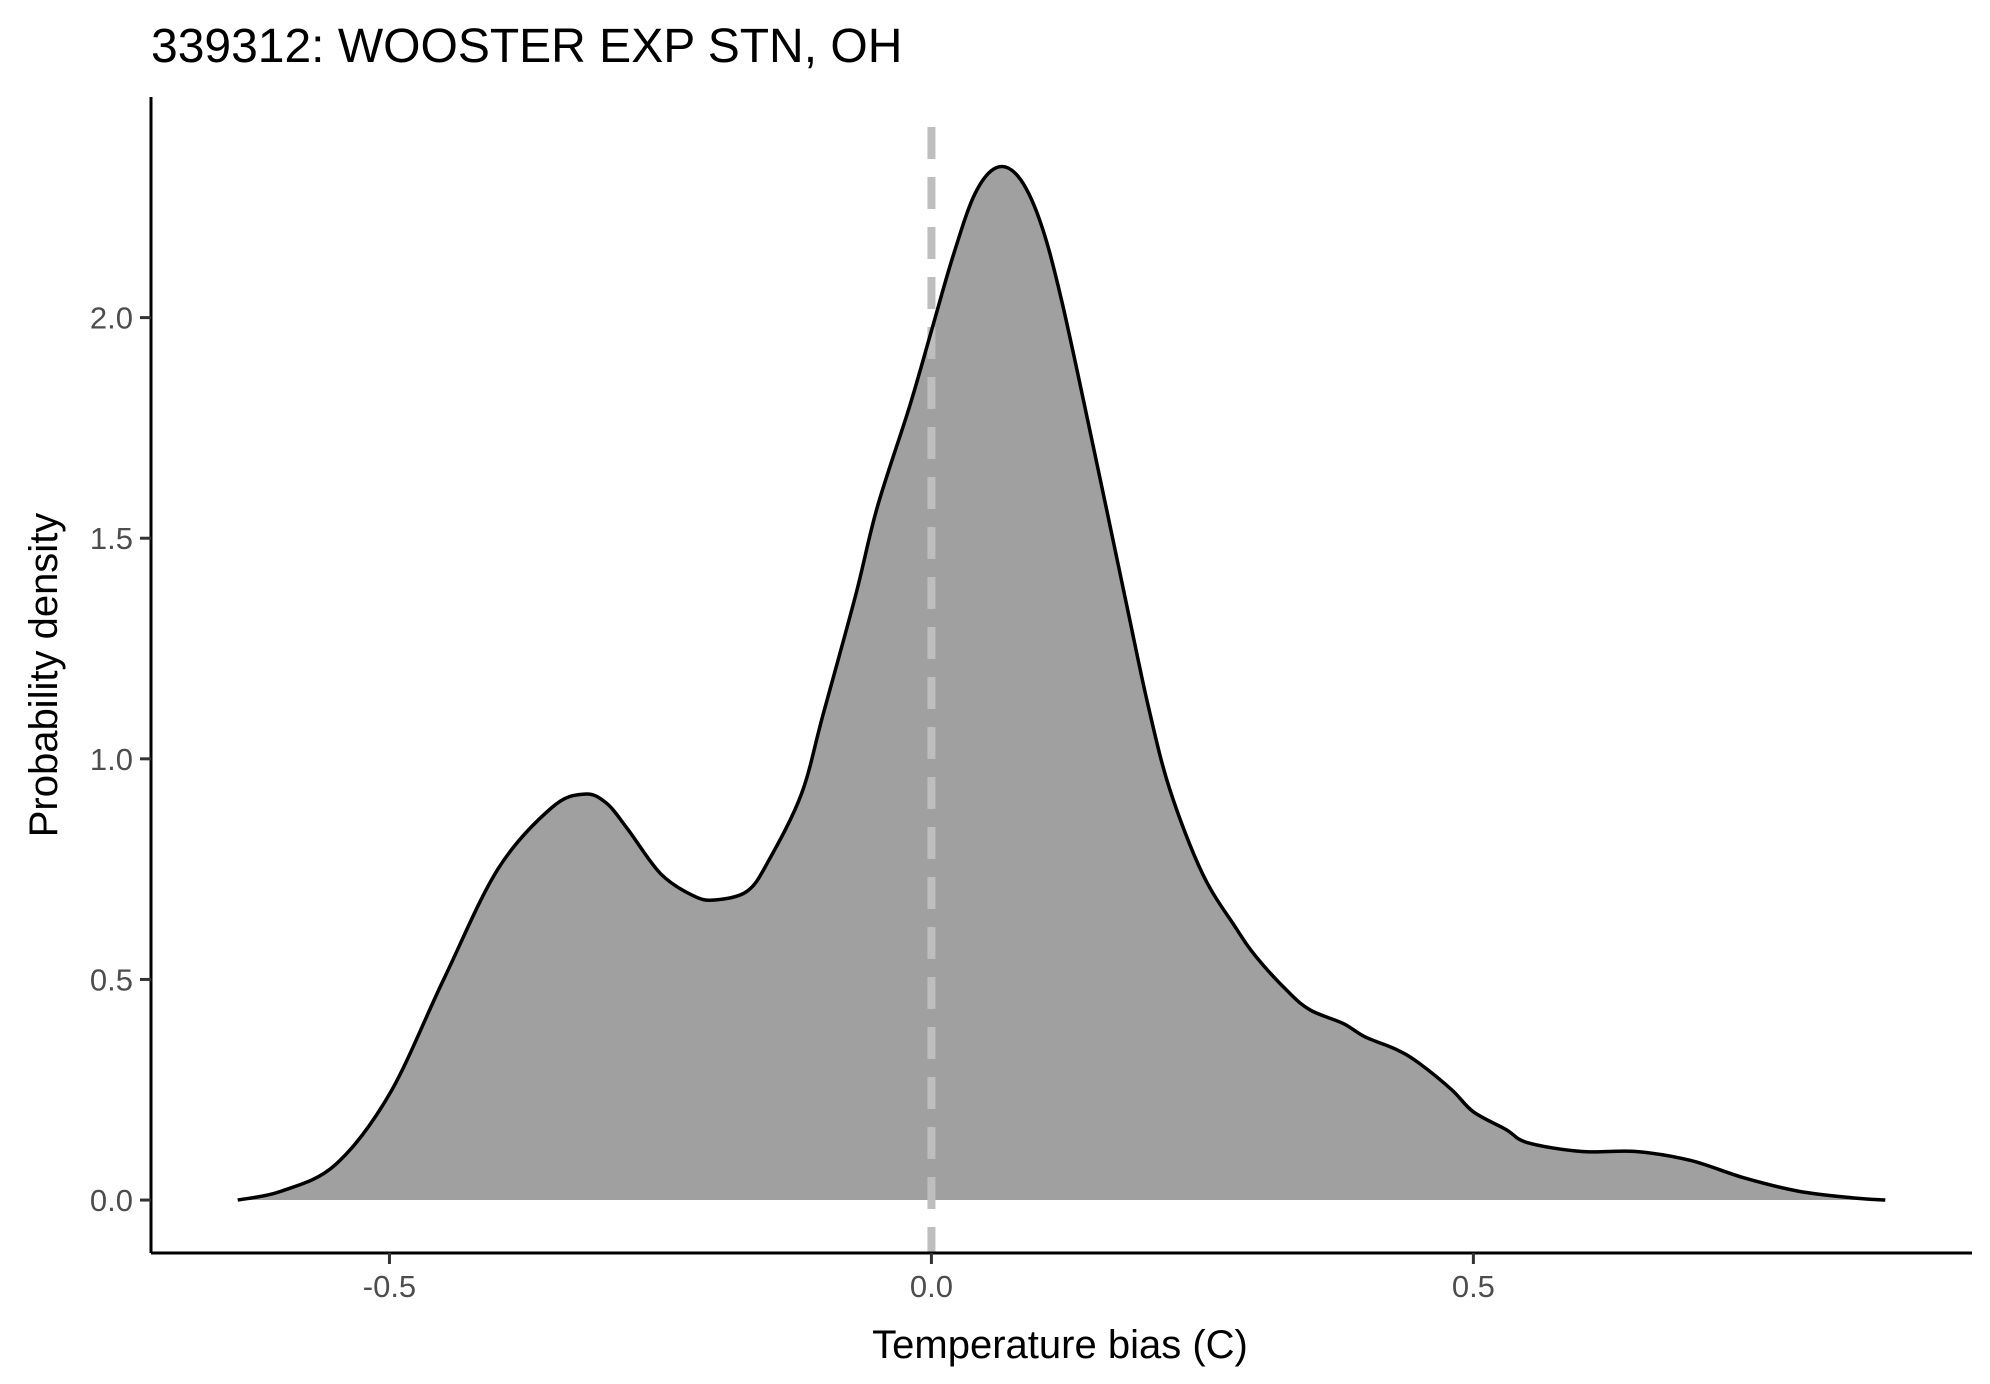 This screenshot has height=1384, width=1990. Describe the element at coordinates (111, 979) in the screenshot. I see `y-tick-label: 0.5` at that location.